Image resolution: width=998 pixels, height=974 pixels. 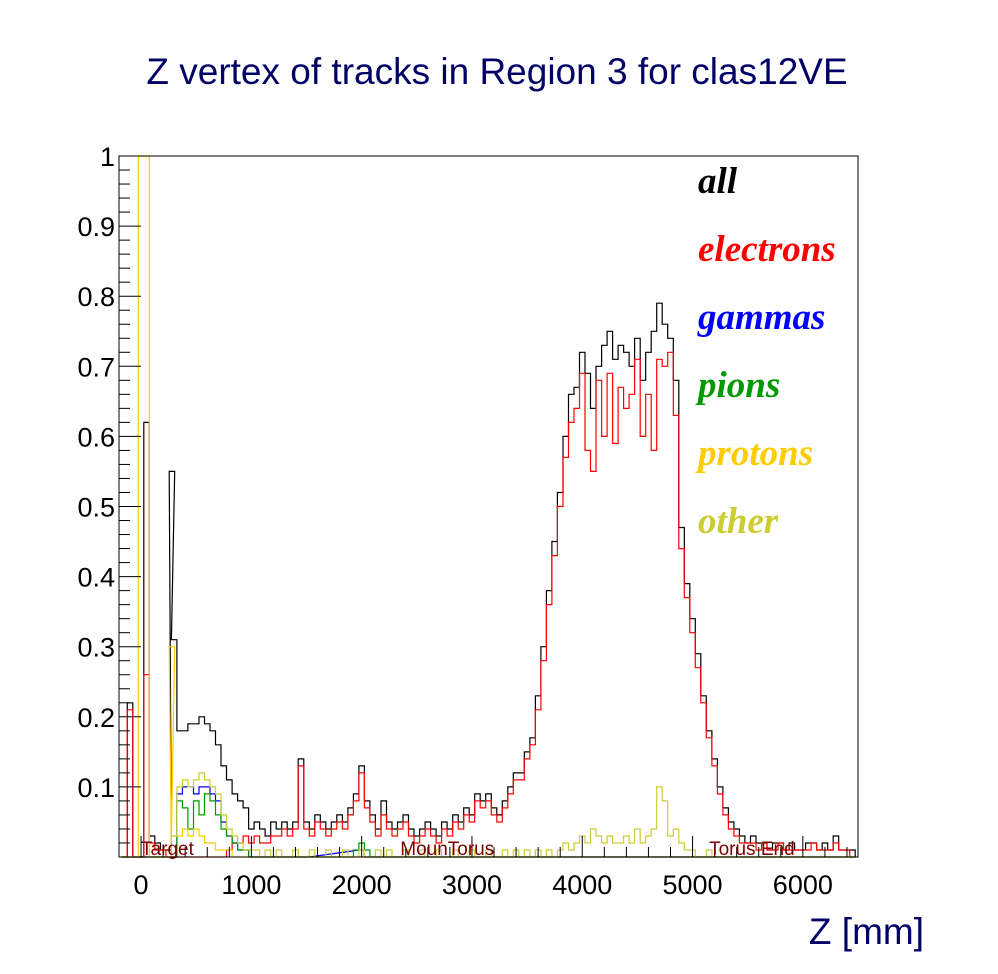 I want to click on legend-entry-other: other, so click(x=738, y=521).